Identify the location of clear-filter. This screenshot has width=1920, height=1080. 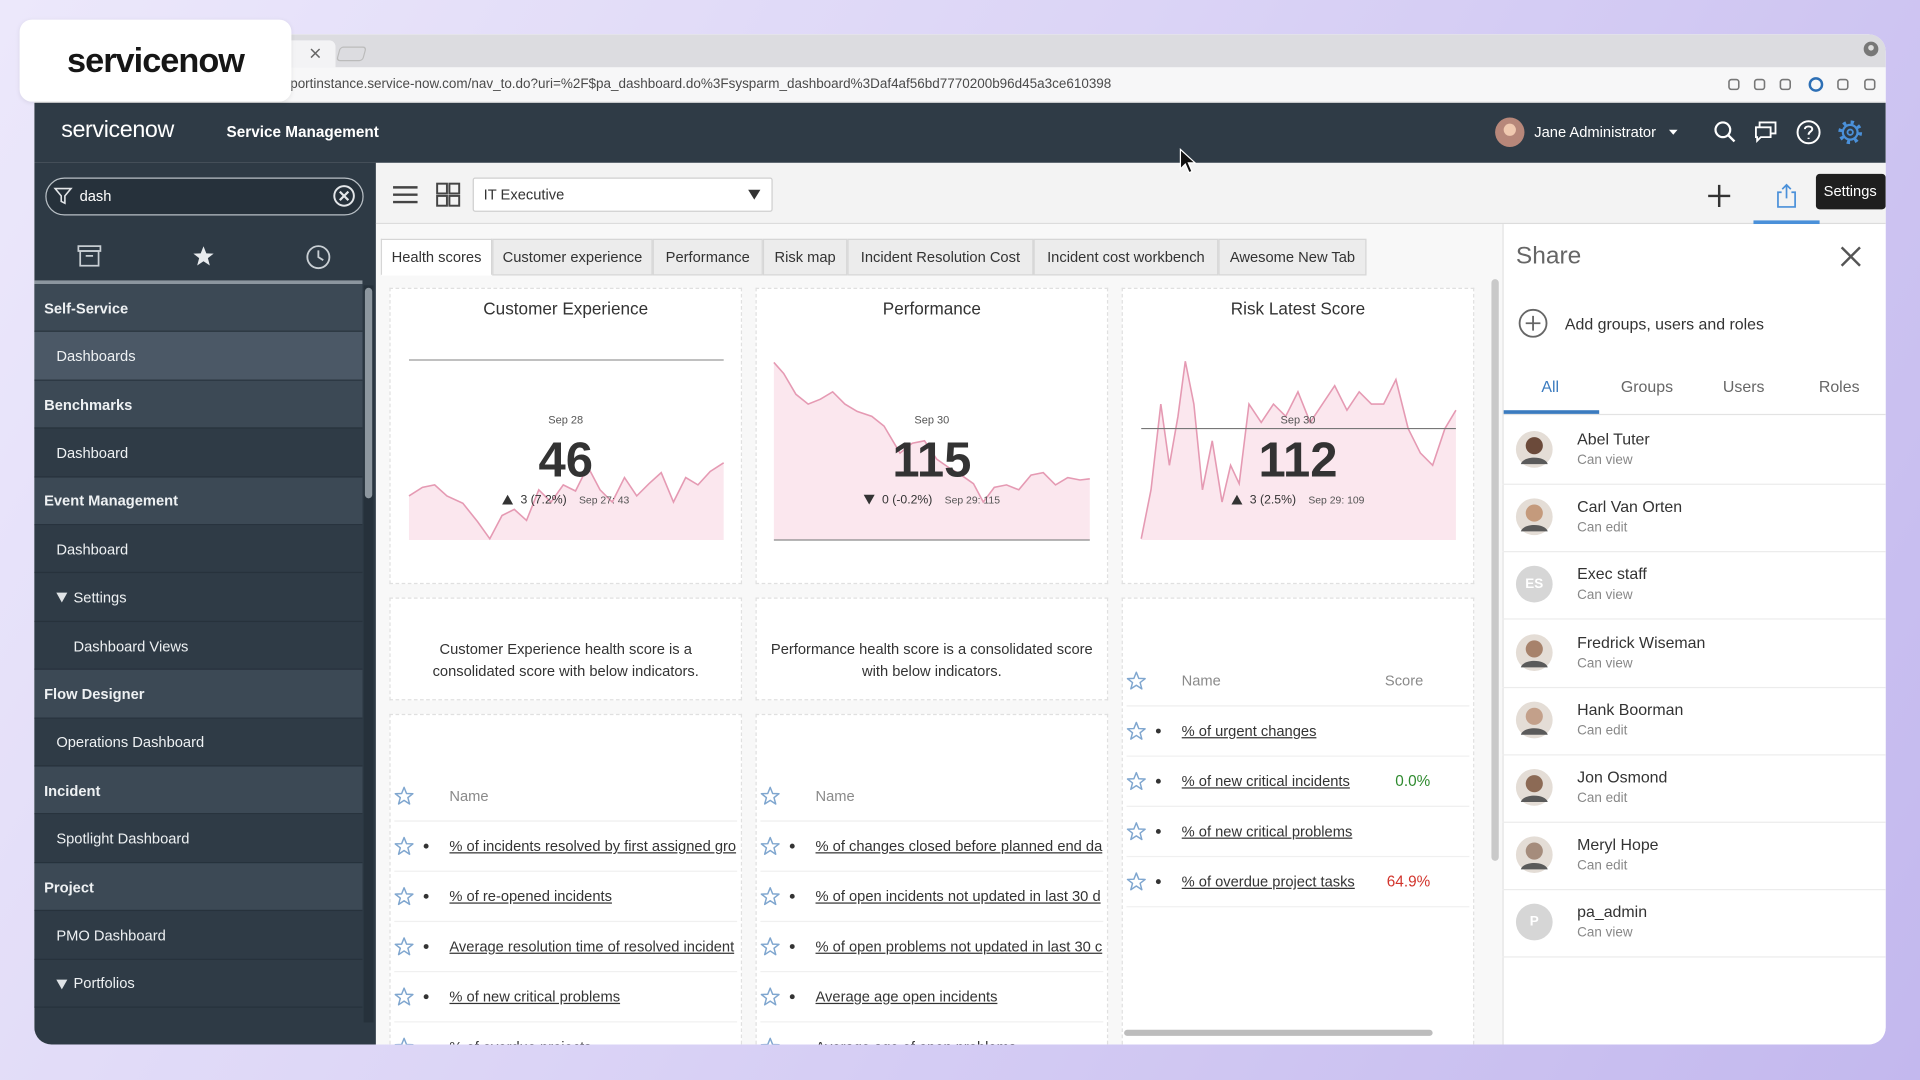
(344, 196).